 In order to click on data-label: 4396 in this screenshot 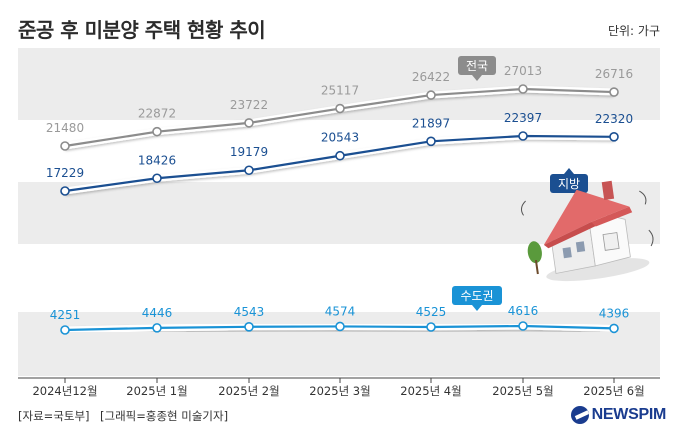, I will do `click(614, 313)`.